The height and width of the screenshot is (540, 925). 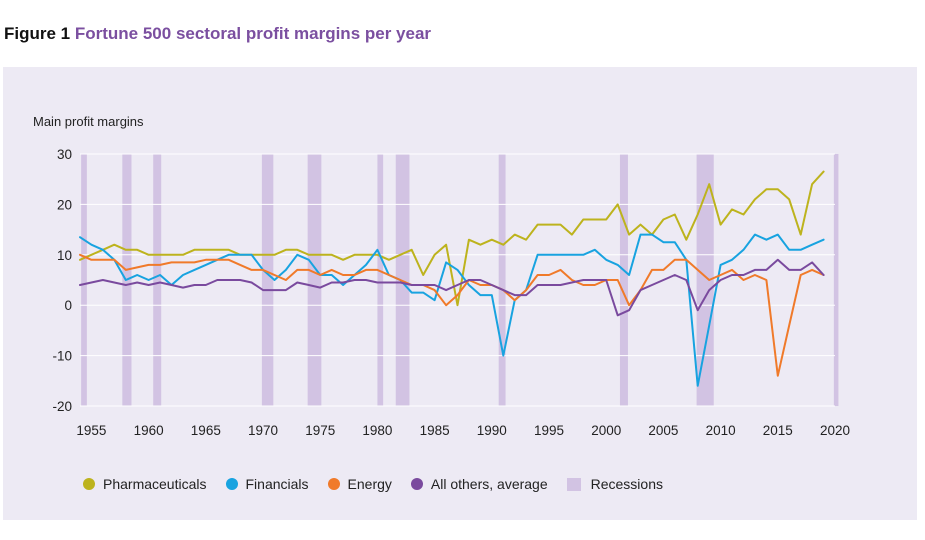 What do you see at coordinates (377, 430) in the screenshot?
I see `x-tick-label: 1980` at bounding box center [377, 430].